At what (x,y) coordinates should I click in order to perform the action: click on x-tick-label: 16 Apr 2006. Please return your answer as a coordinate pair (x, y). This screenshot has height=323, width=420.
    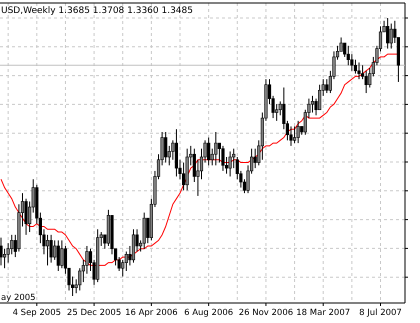
    Looking at the image, I should click on (151, 313).